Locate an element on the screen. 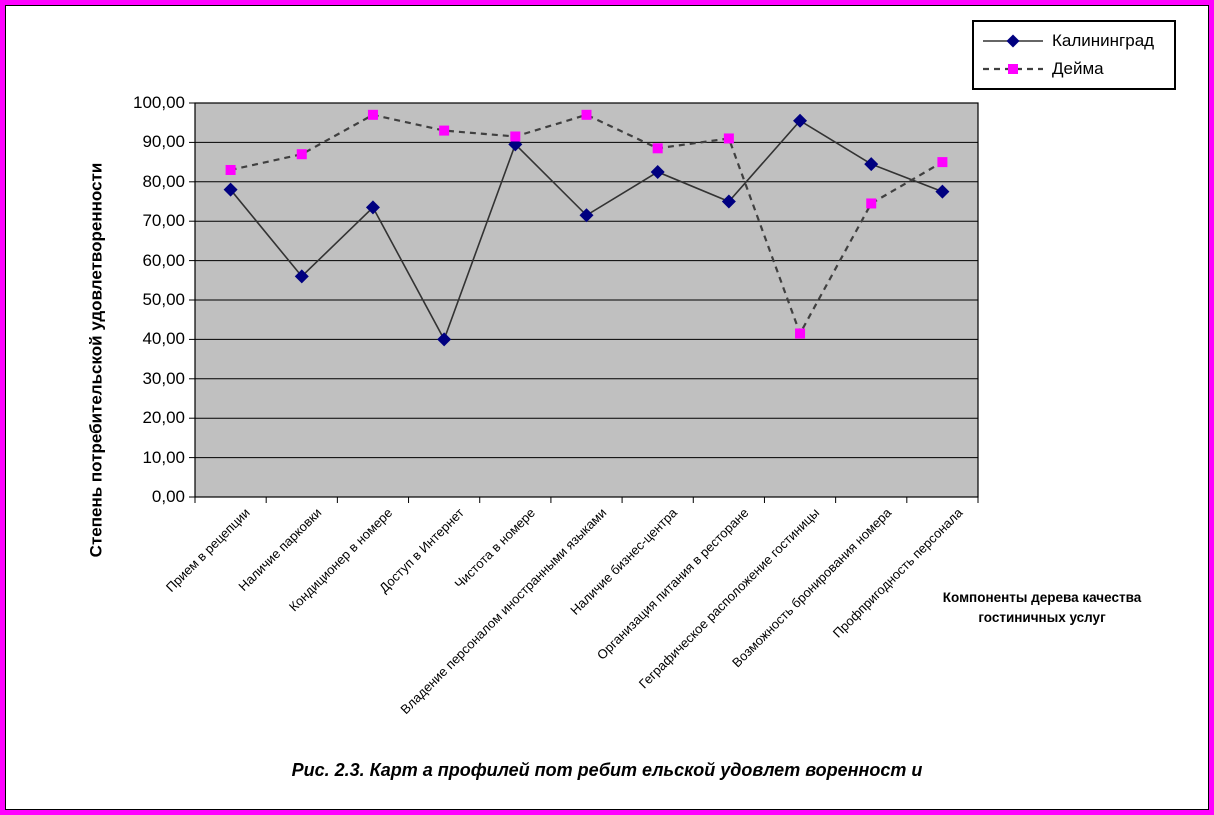 The height and width of the screenshot is (815, 1214). legend-item-deyma: Дейма is located at coordinates (1074, 69).